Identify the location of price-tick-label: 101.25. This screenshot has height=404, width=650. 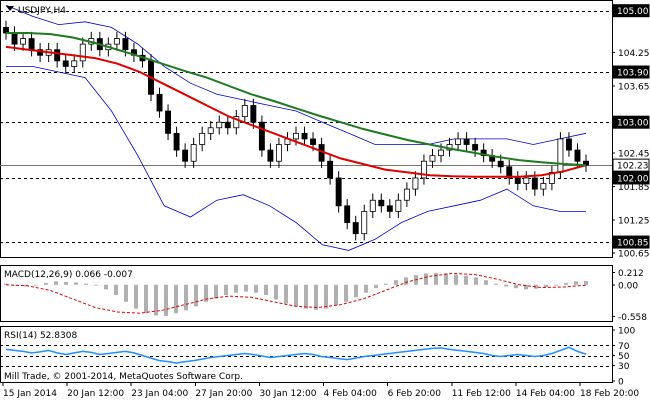
(634, 221).